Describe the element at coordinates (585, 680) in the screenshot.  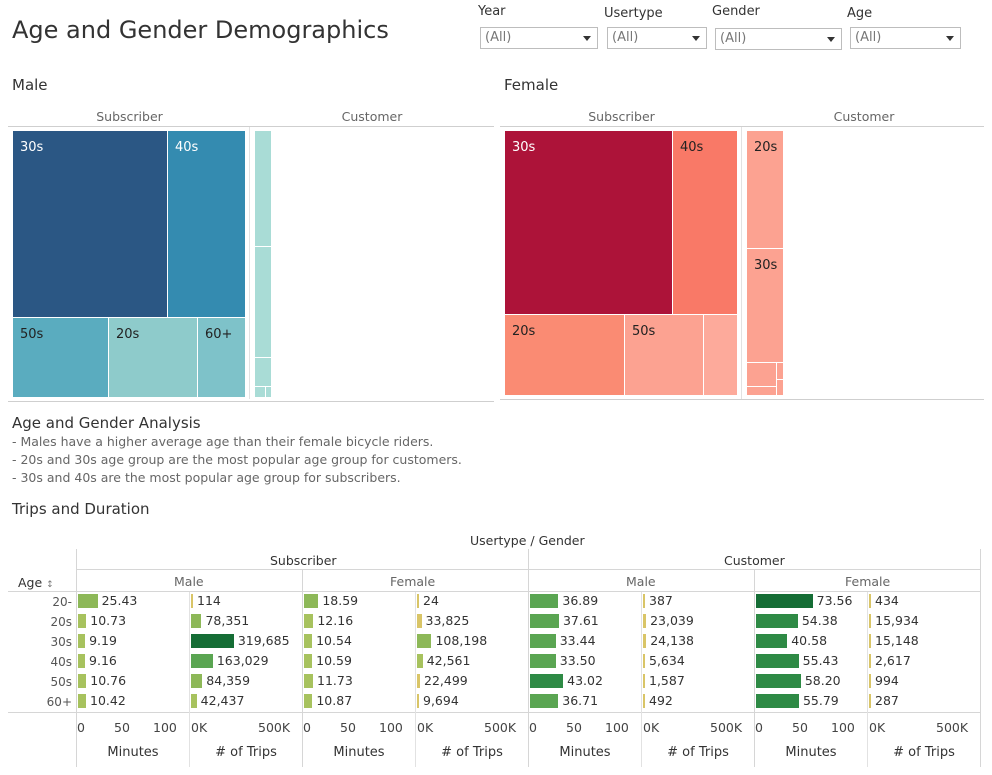
I see `minutes-value: 43.02` at that location.